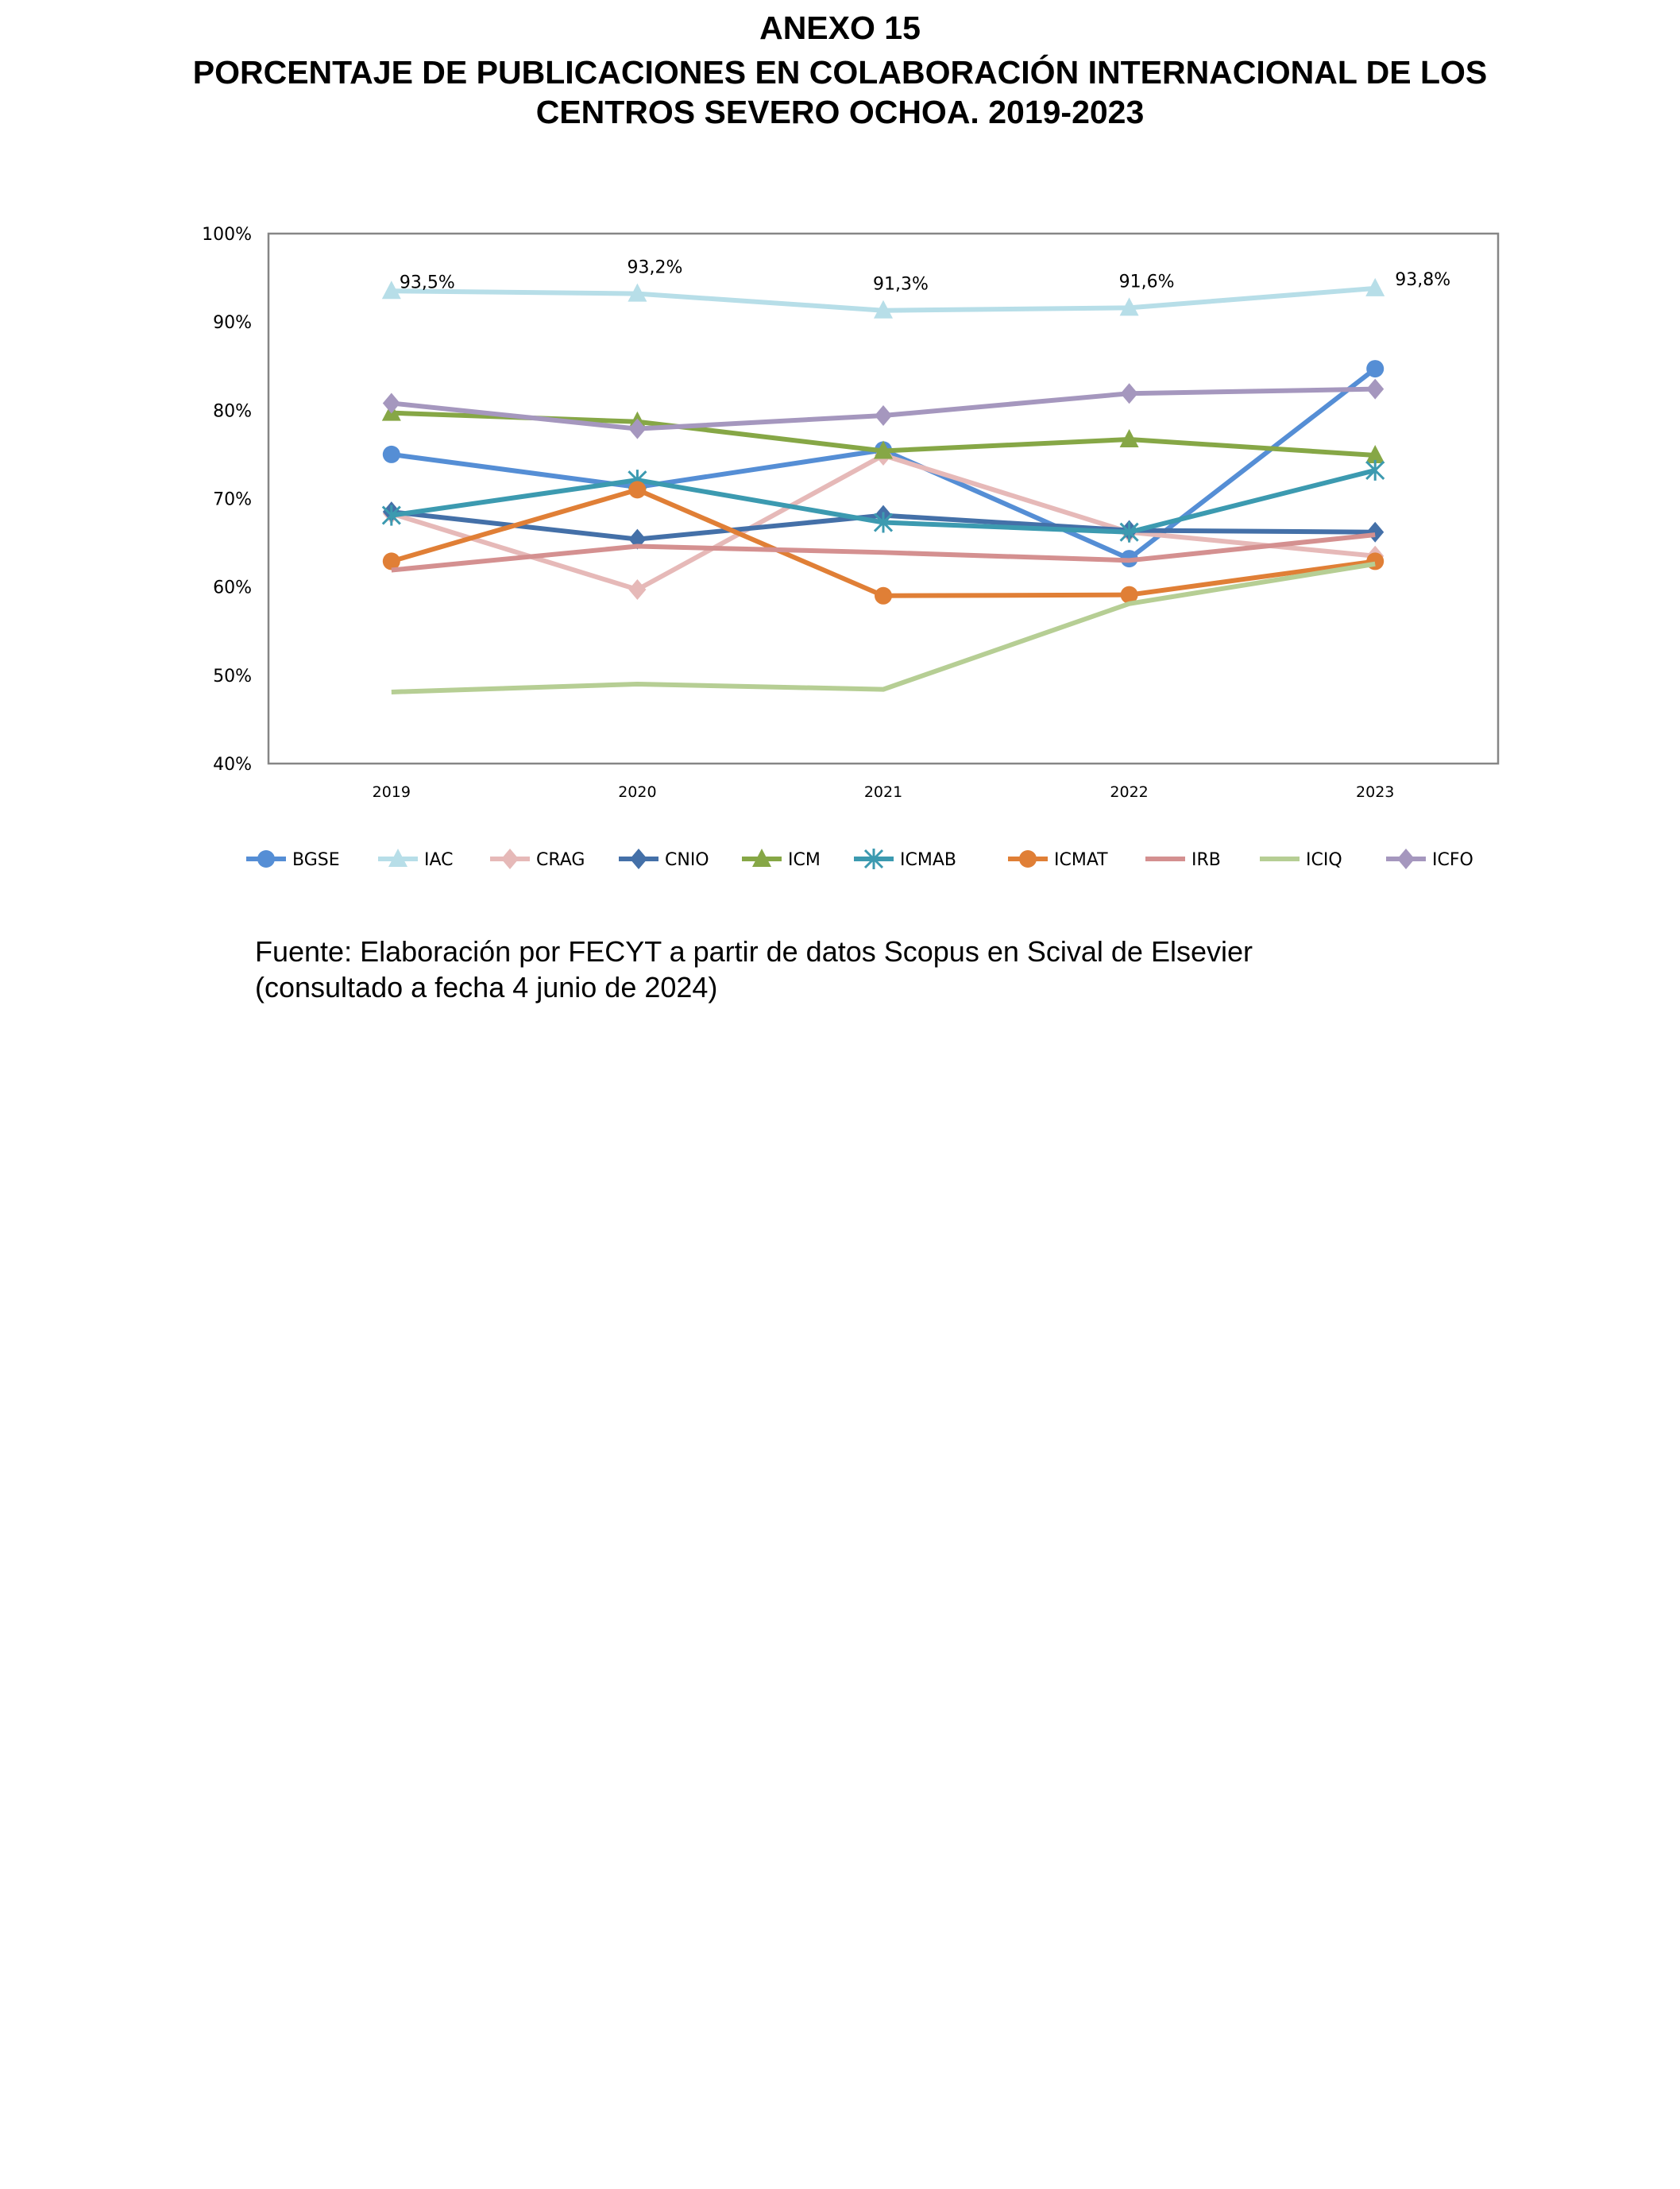 The width and height of the screenshot is (1680, 2189). Describe the element at coordinates (232, 411) in the screenshot. I see `y-tick-label: 80%` at that location.